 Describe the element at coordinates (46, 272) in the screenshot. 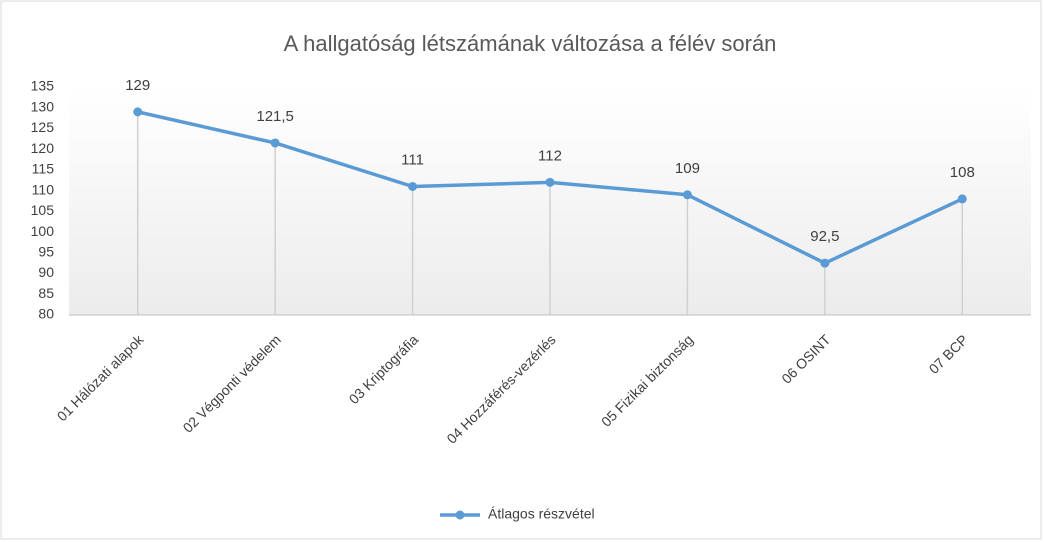

I see `y-tick-label: 90` at that location.